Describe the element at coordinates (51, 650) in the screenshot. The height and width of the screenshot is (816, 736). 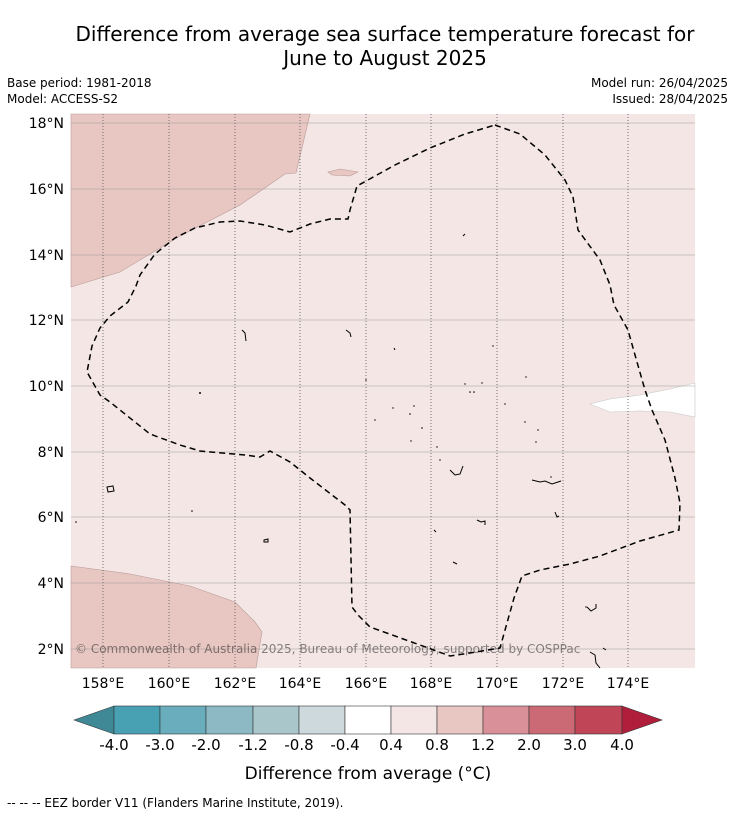
I see `lat-label: 2°N` at that location.